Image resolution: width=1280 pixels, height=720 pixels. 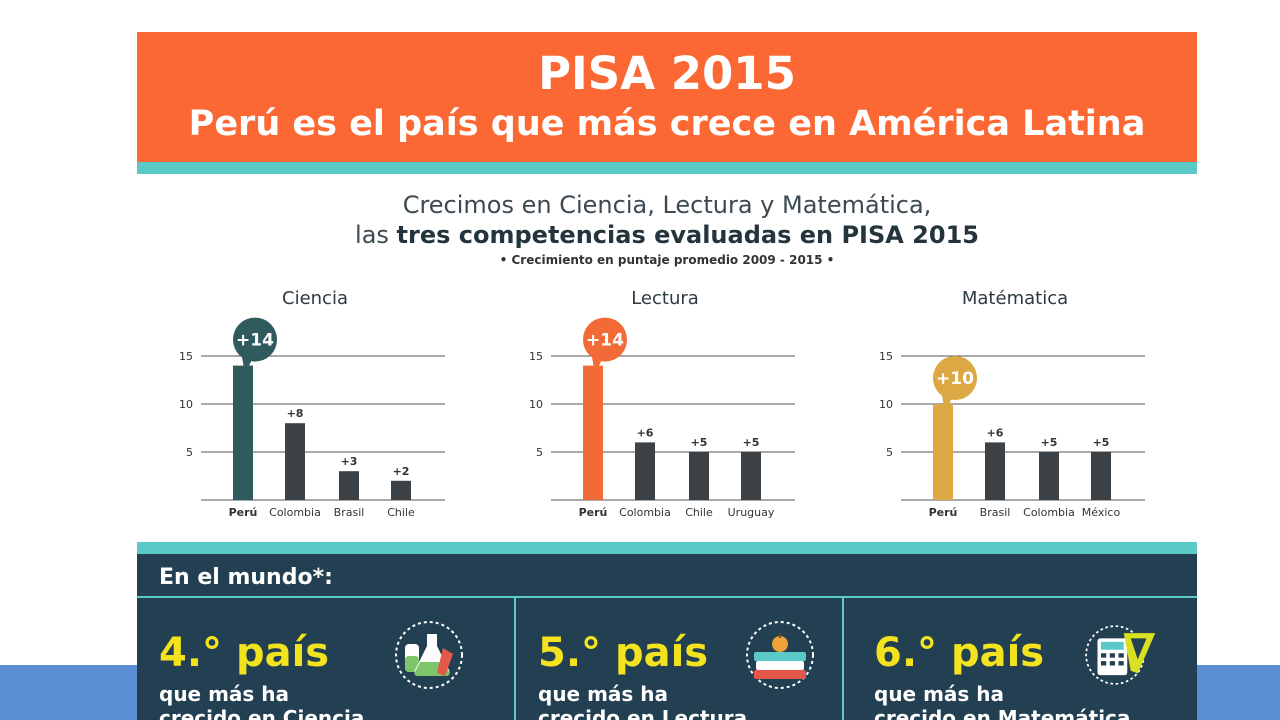 What do you see at coordinates (349, 461) in the screenshot?
I see `data-label: +3` at bounding box center [349, 461].